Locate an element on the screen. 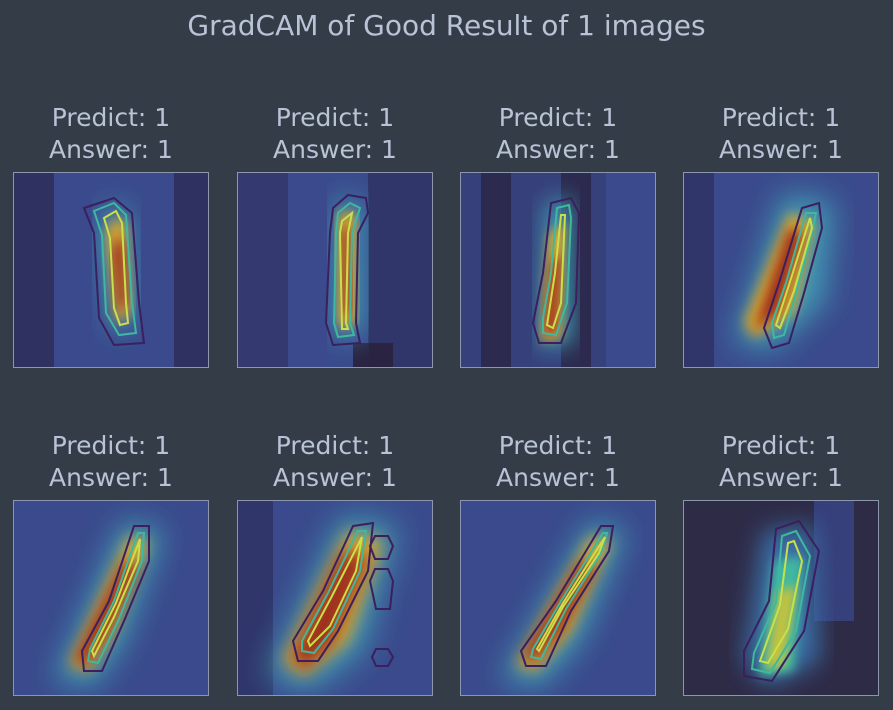  figure-title: GradCAM of Good Result of 1 images is located at coordinates (446, 25).